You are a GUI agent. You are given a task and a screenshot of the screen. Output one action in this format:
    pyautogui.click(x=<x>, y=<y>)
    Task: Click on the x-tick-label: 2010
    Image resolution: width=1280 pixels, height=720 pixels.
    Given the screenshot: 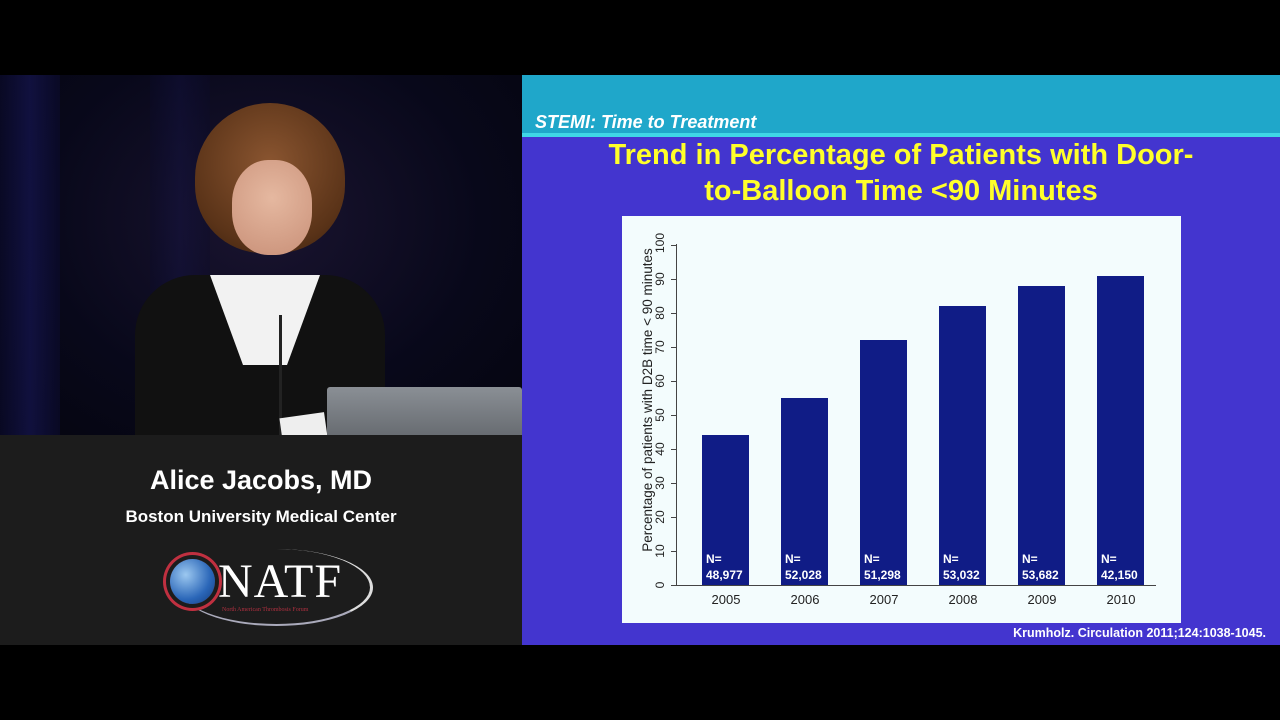 What is the action you would take?
    pyautogui.click(x=1121, y=599)
    